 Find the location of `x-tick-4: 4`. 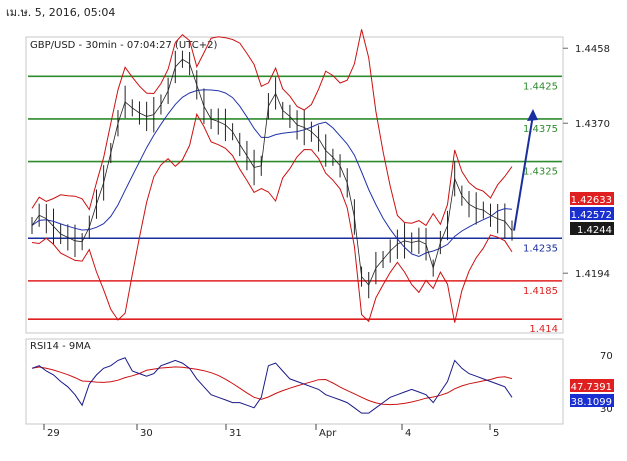

x-tick-4: 4 is located at coordinates (408, 433).